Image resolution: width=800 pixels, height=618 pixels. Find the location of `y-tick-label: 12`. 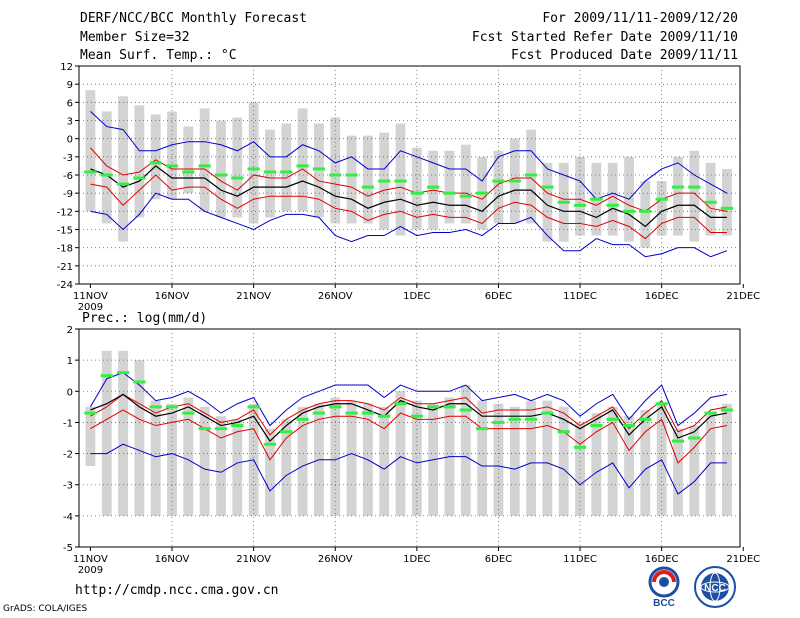

y-tick-label: 12 is located at coordinates (66, 67).